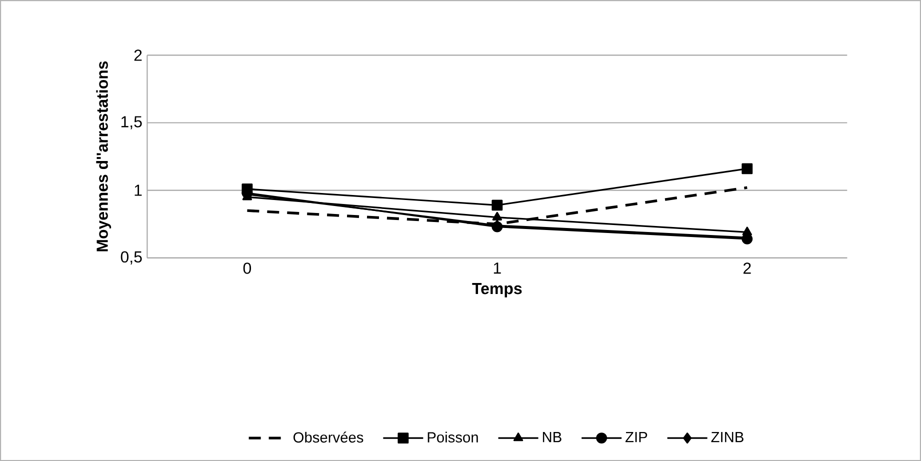  What do you see at coordinates (552, 437) in the screenshot?
I see `legend-label: NB` at bounding box center [552, 437].